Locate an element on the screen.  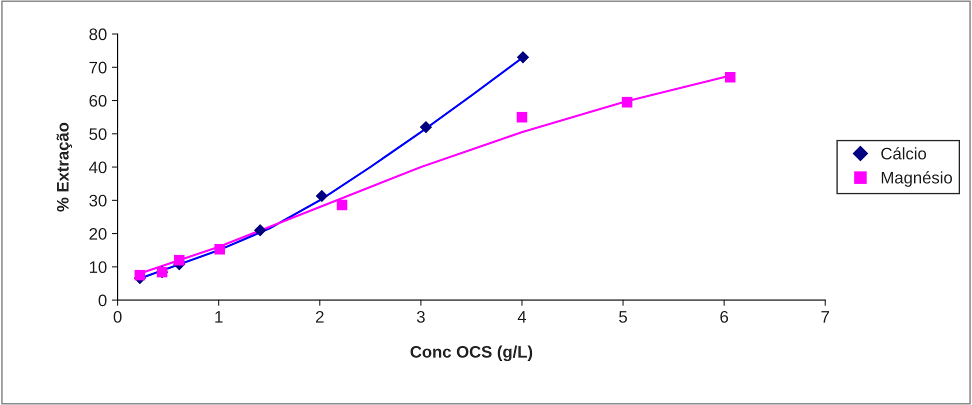
x-tick-label: 3 is located at coordinates (420, 316).